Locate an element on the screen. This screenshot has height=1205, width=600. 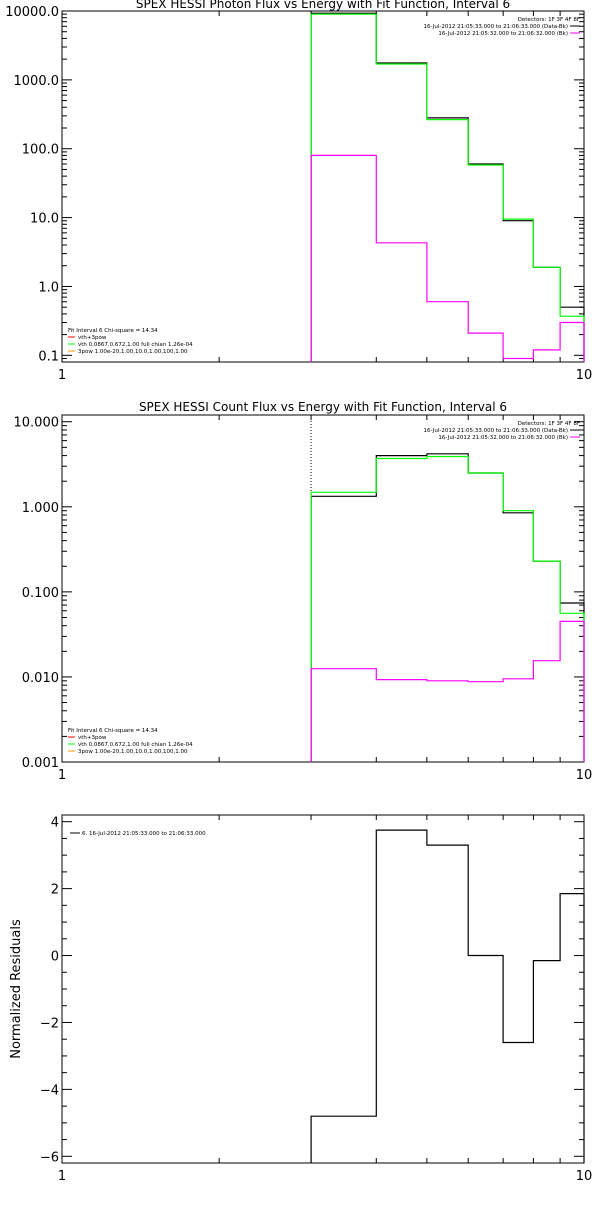
y-tick-label: 0.001 is located at coordinates (40, 763).